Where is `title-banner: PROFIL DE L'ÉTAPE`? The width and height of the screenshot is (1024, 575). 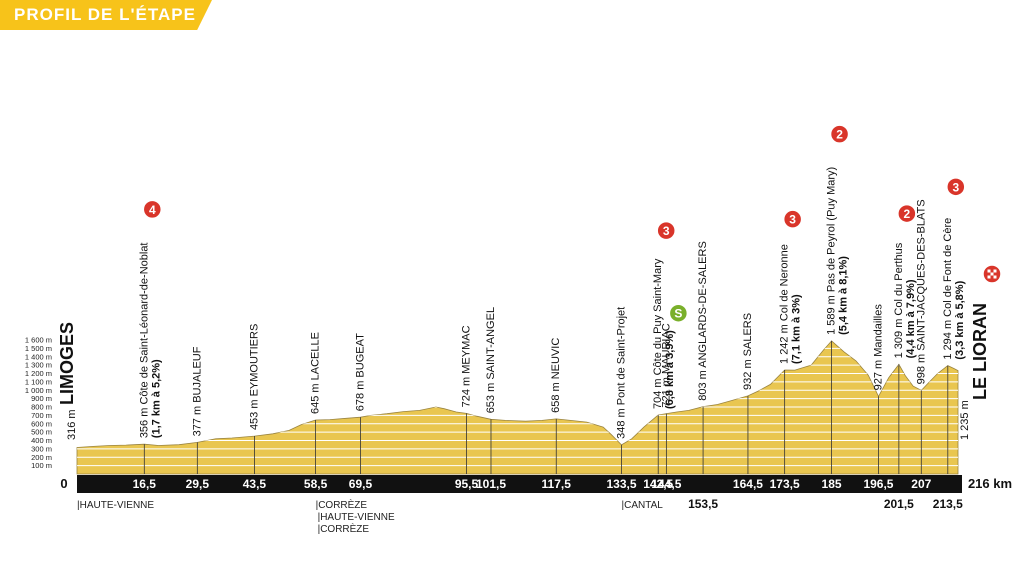
title-banner: PROFIL DE L'ÉTAPE is located at coordinates (106, 15).